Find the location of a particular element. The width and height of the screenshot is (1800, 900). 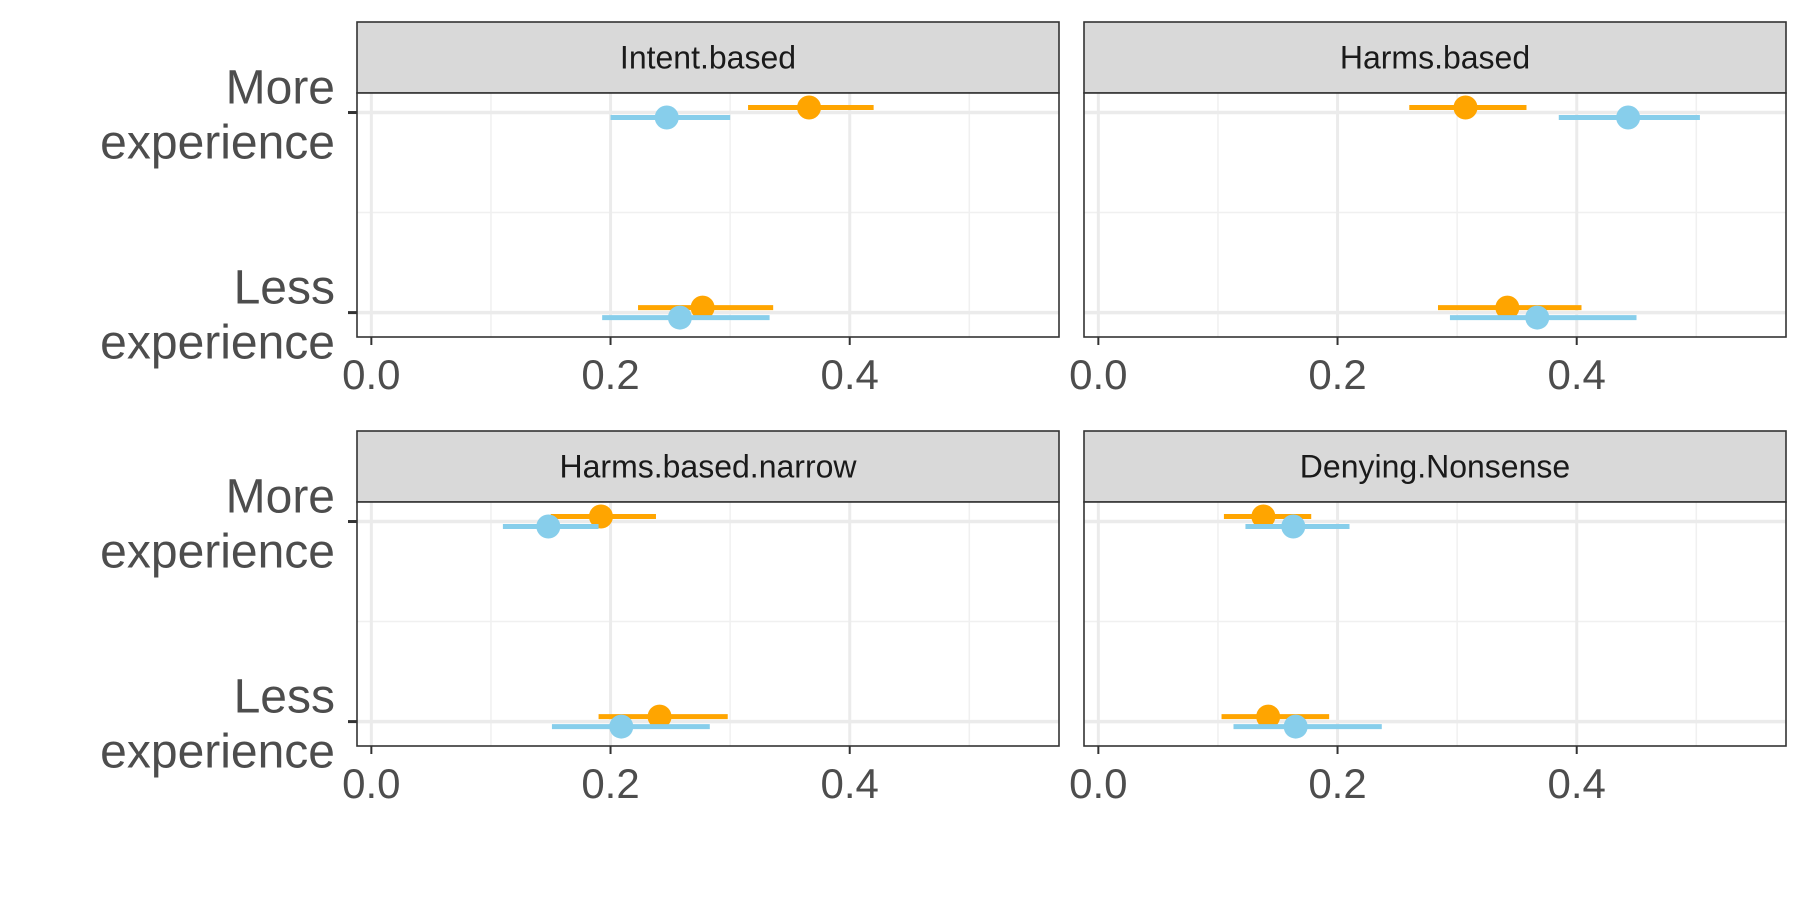

strip-label: Harms.based is located at coordinates (1435, 58).